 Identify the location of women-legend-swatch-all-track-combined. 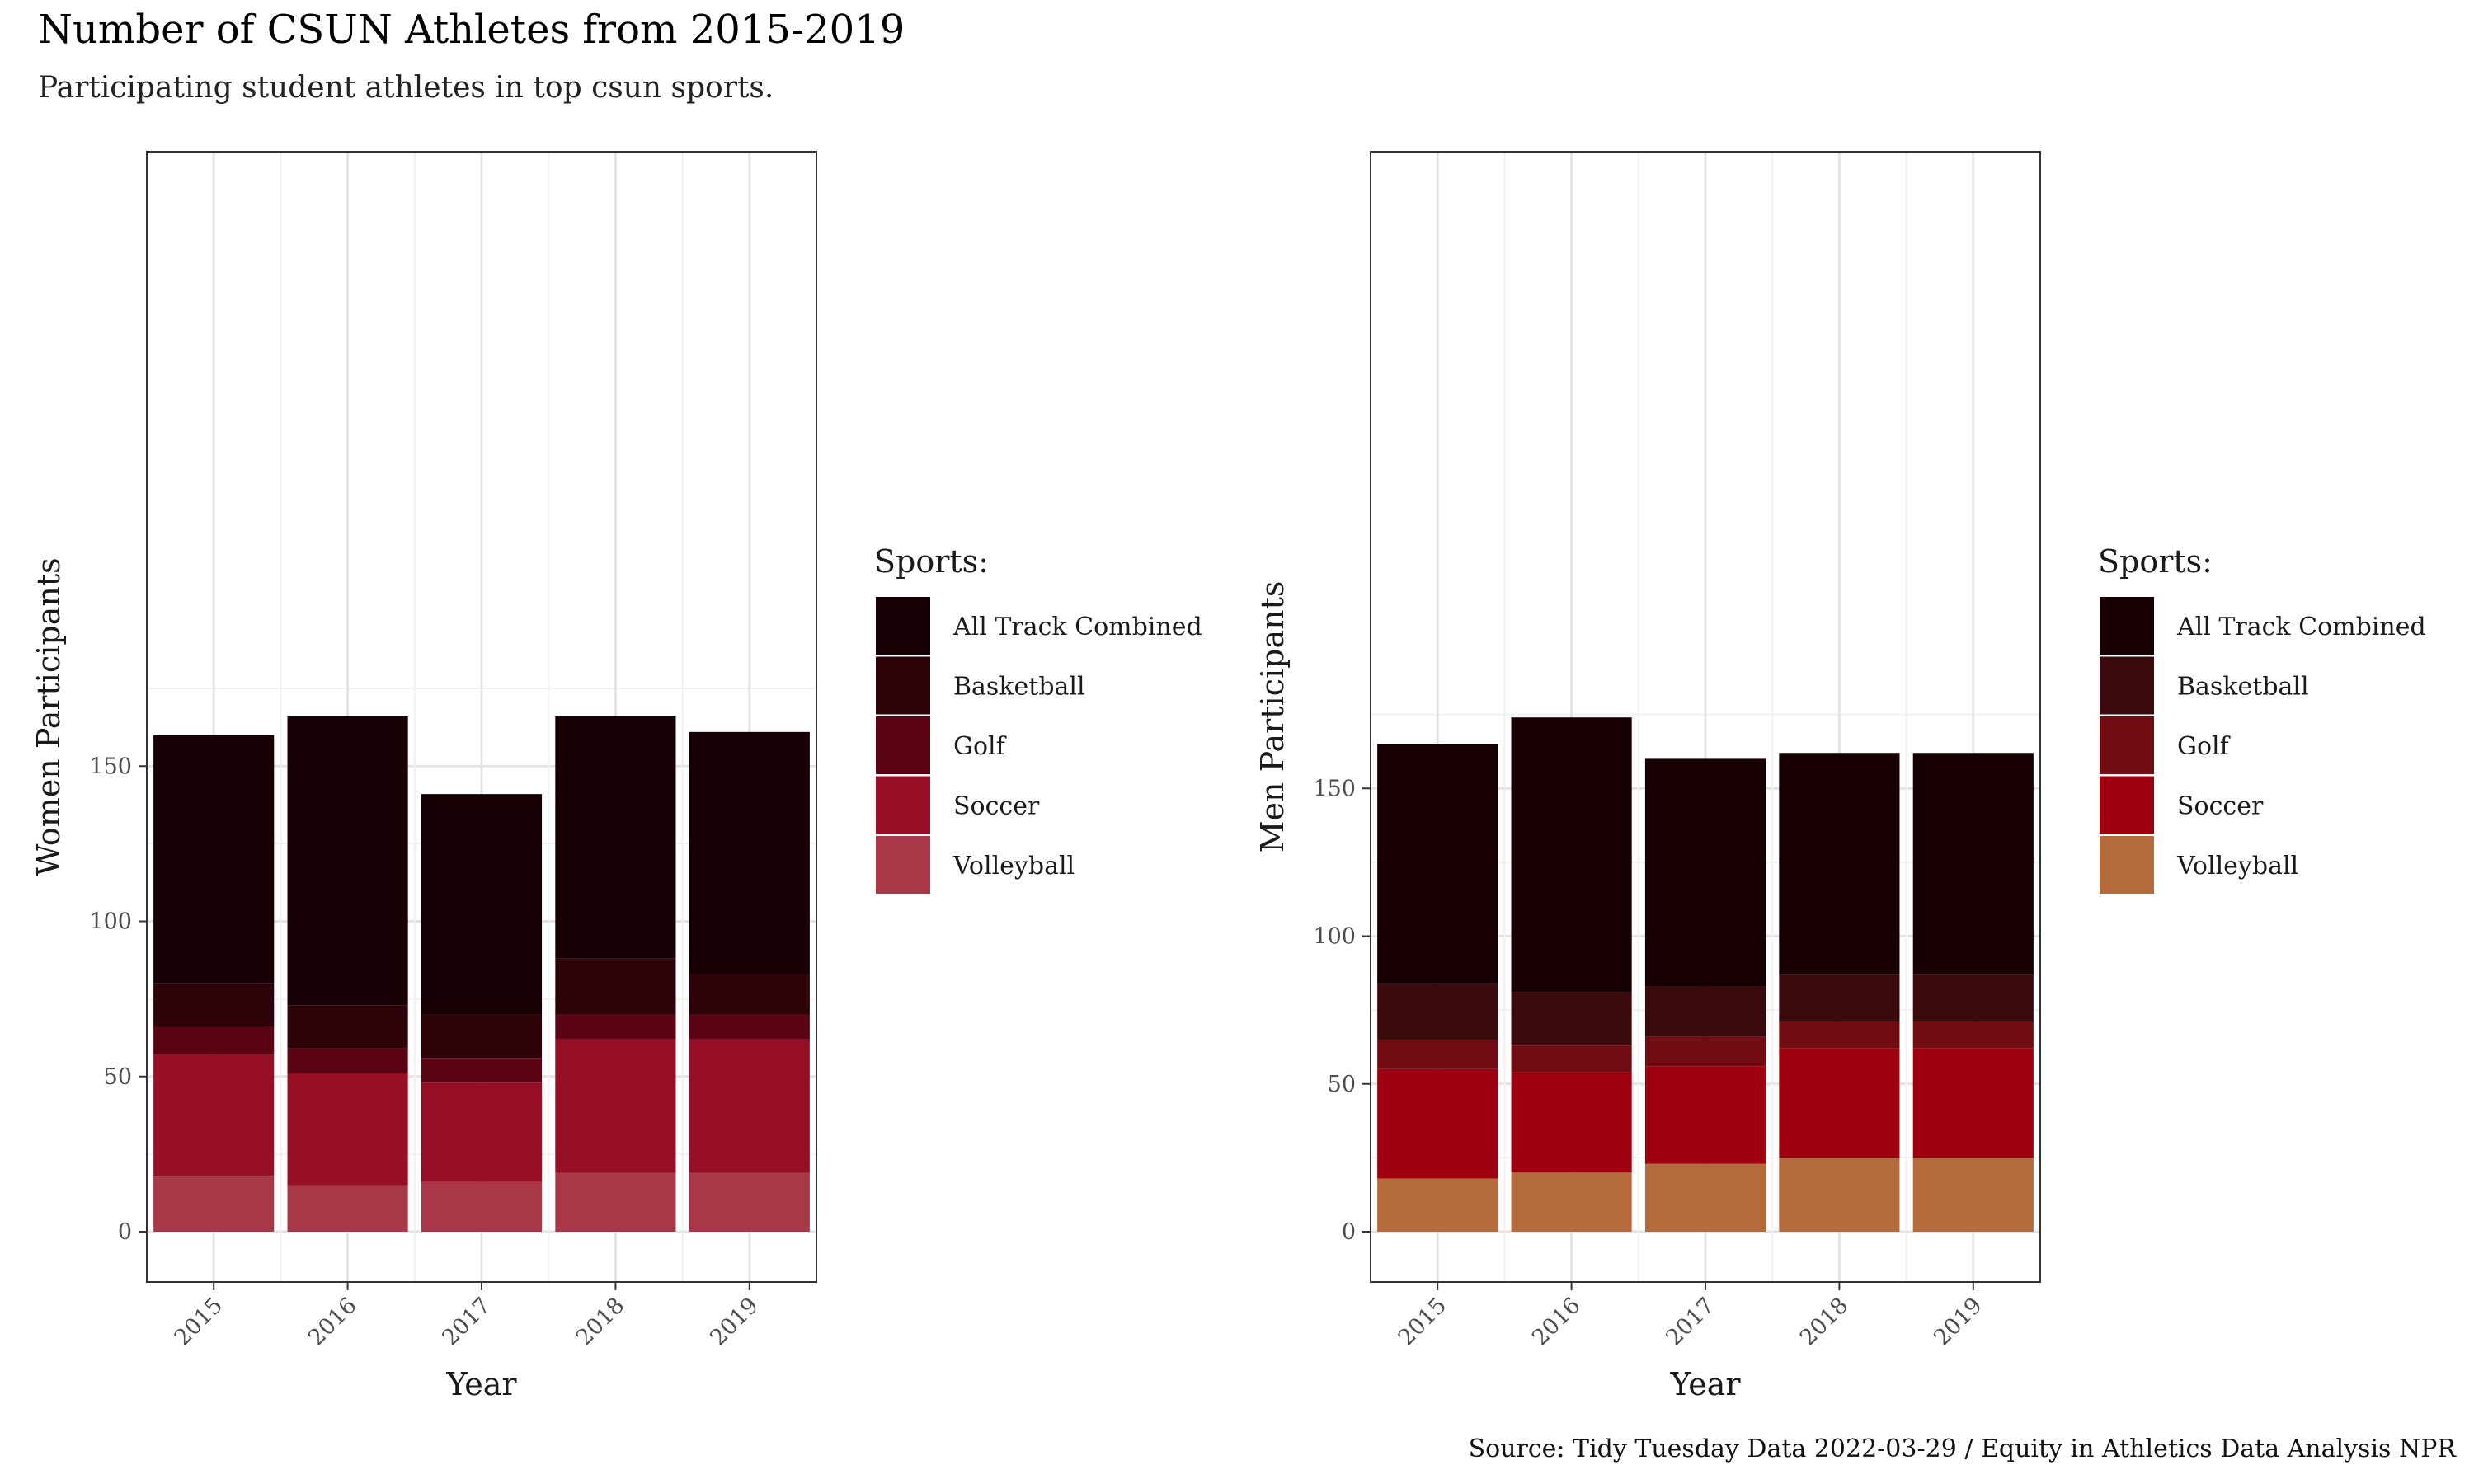
(903, 626).